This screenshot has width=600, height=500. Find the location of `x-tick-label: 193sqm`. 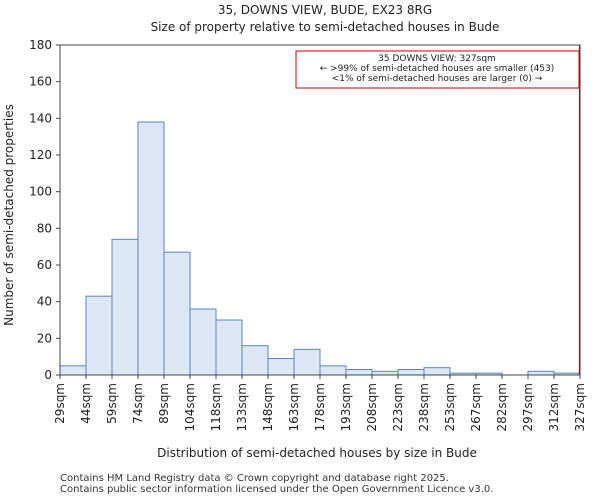

x-tick-label: 193sqm is located at coordinates (346, 407).